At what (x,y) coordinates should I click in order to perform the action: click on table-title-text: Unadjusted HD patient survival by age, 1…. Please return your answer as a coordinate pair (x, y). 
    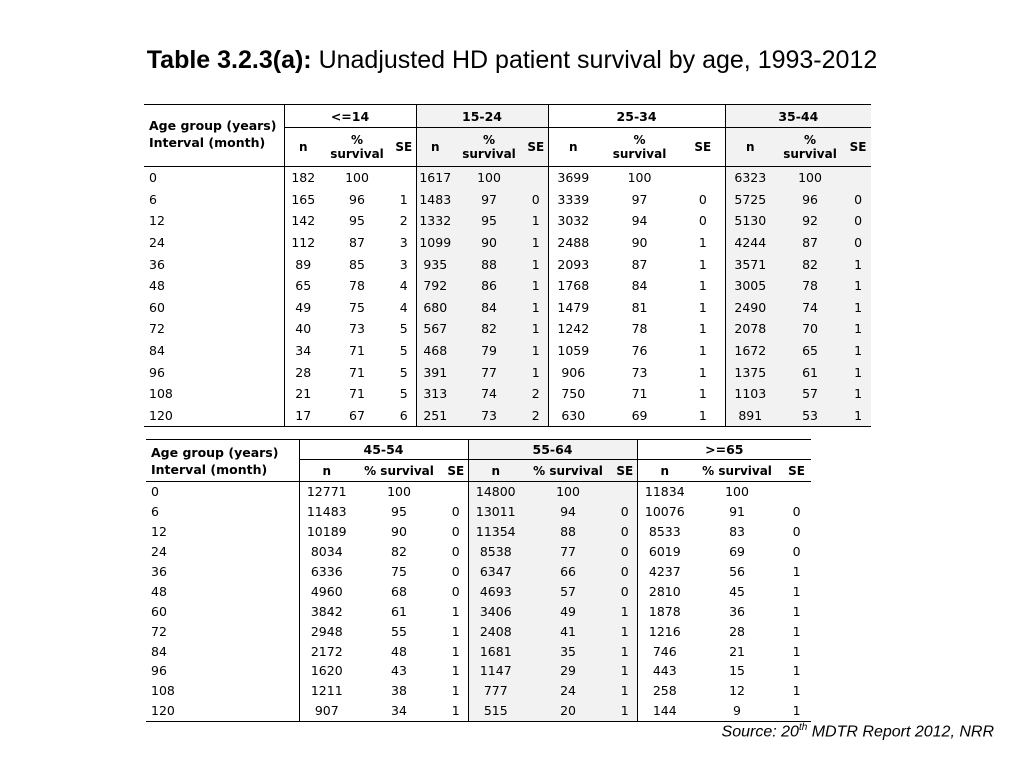
    Looking at the image, I should click on (594, 60).